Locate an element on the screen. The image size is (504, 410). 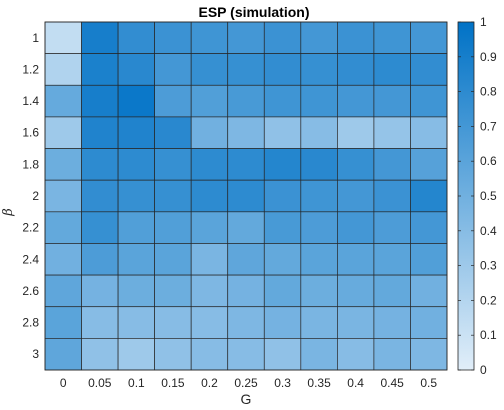
y-tick-label: 3 is located at coordinates (35, 354).